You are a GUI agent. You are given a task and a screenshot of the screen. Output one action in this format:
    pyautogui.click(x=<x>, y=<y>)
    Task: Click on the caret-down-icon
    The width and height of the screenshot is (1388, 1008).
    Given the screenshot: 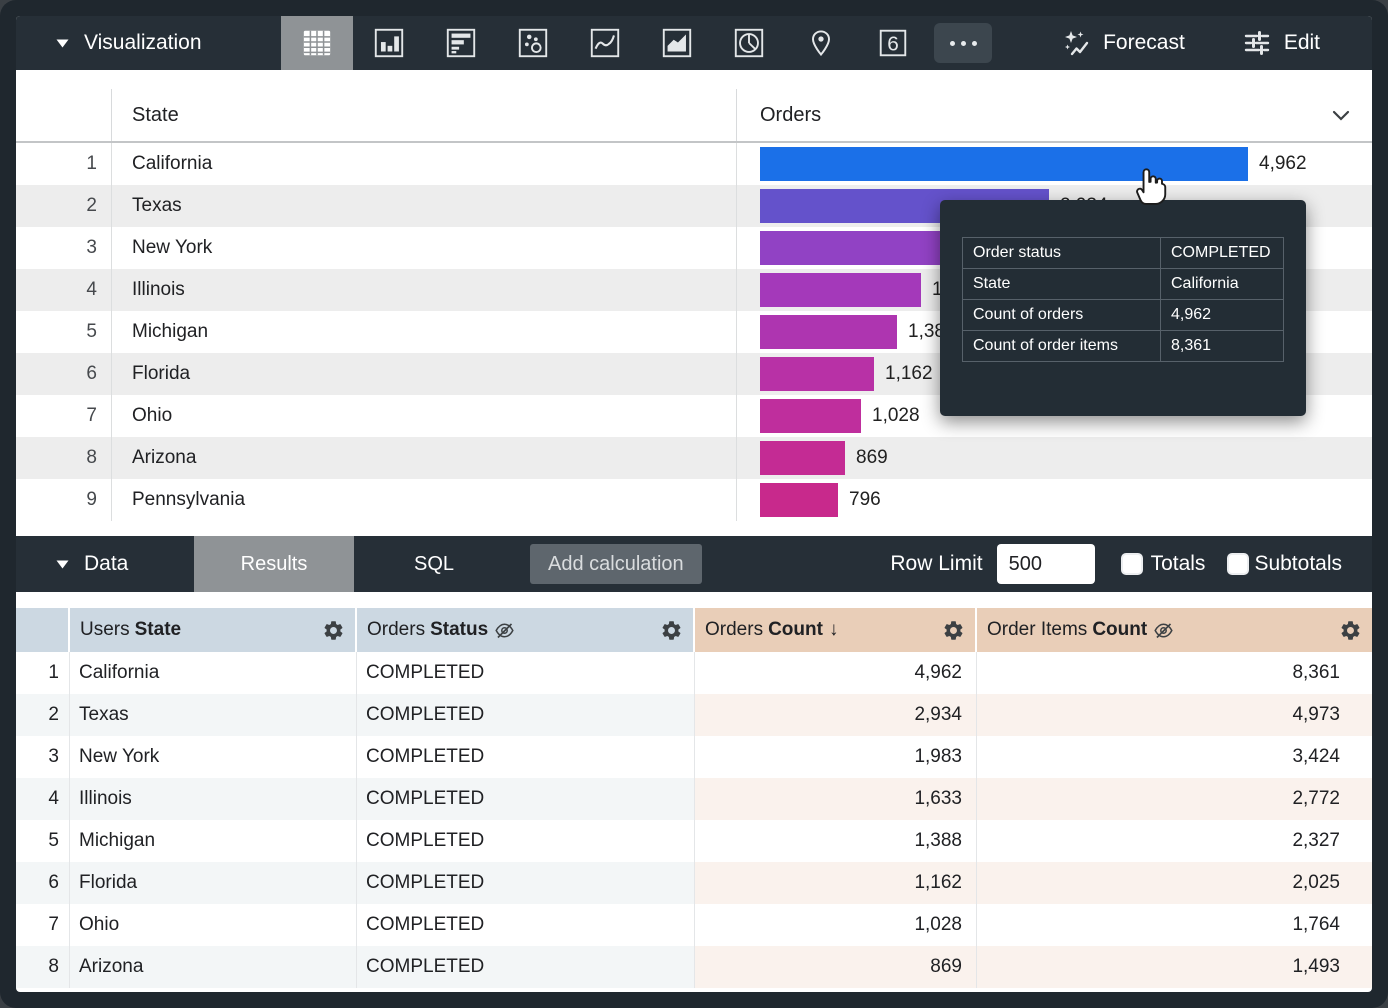 What is the action you would take?
    pyautogui.click(x=62, y=564)
    